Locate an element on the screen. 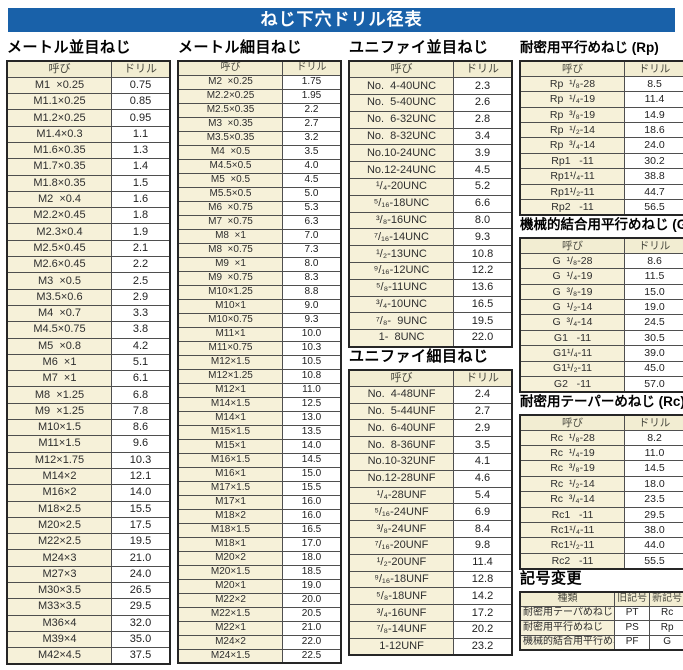 The image size is (683, 670). thread-name-cell: M10×0.75 is located at coordinates (230, 320).